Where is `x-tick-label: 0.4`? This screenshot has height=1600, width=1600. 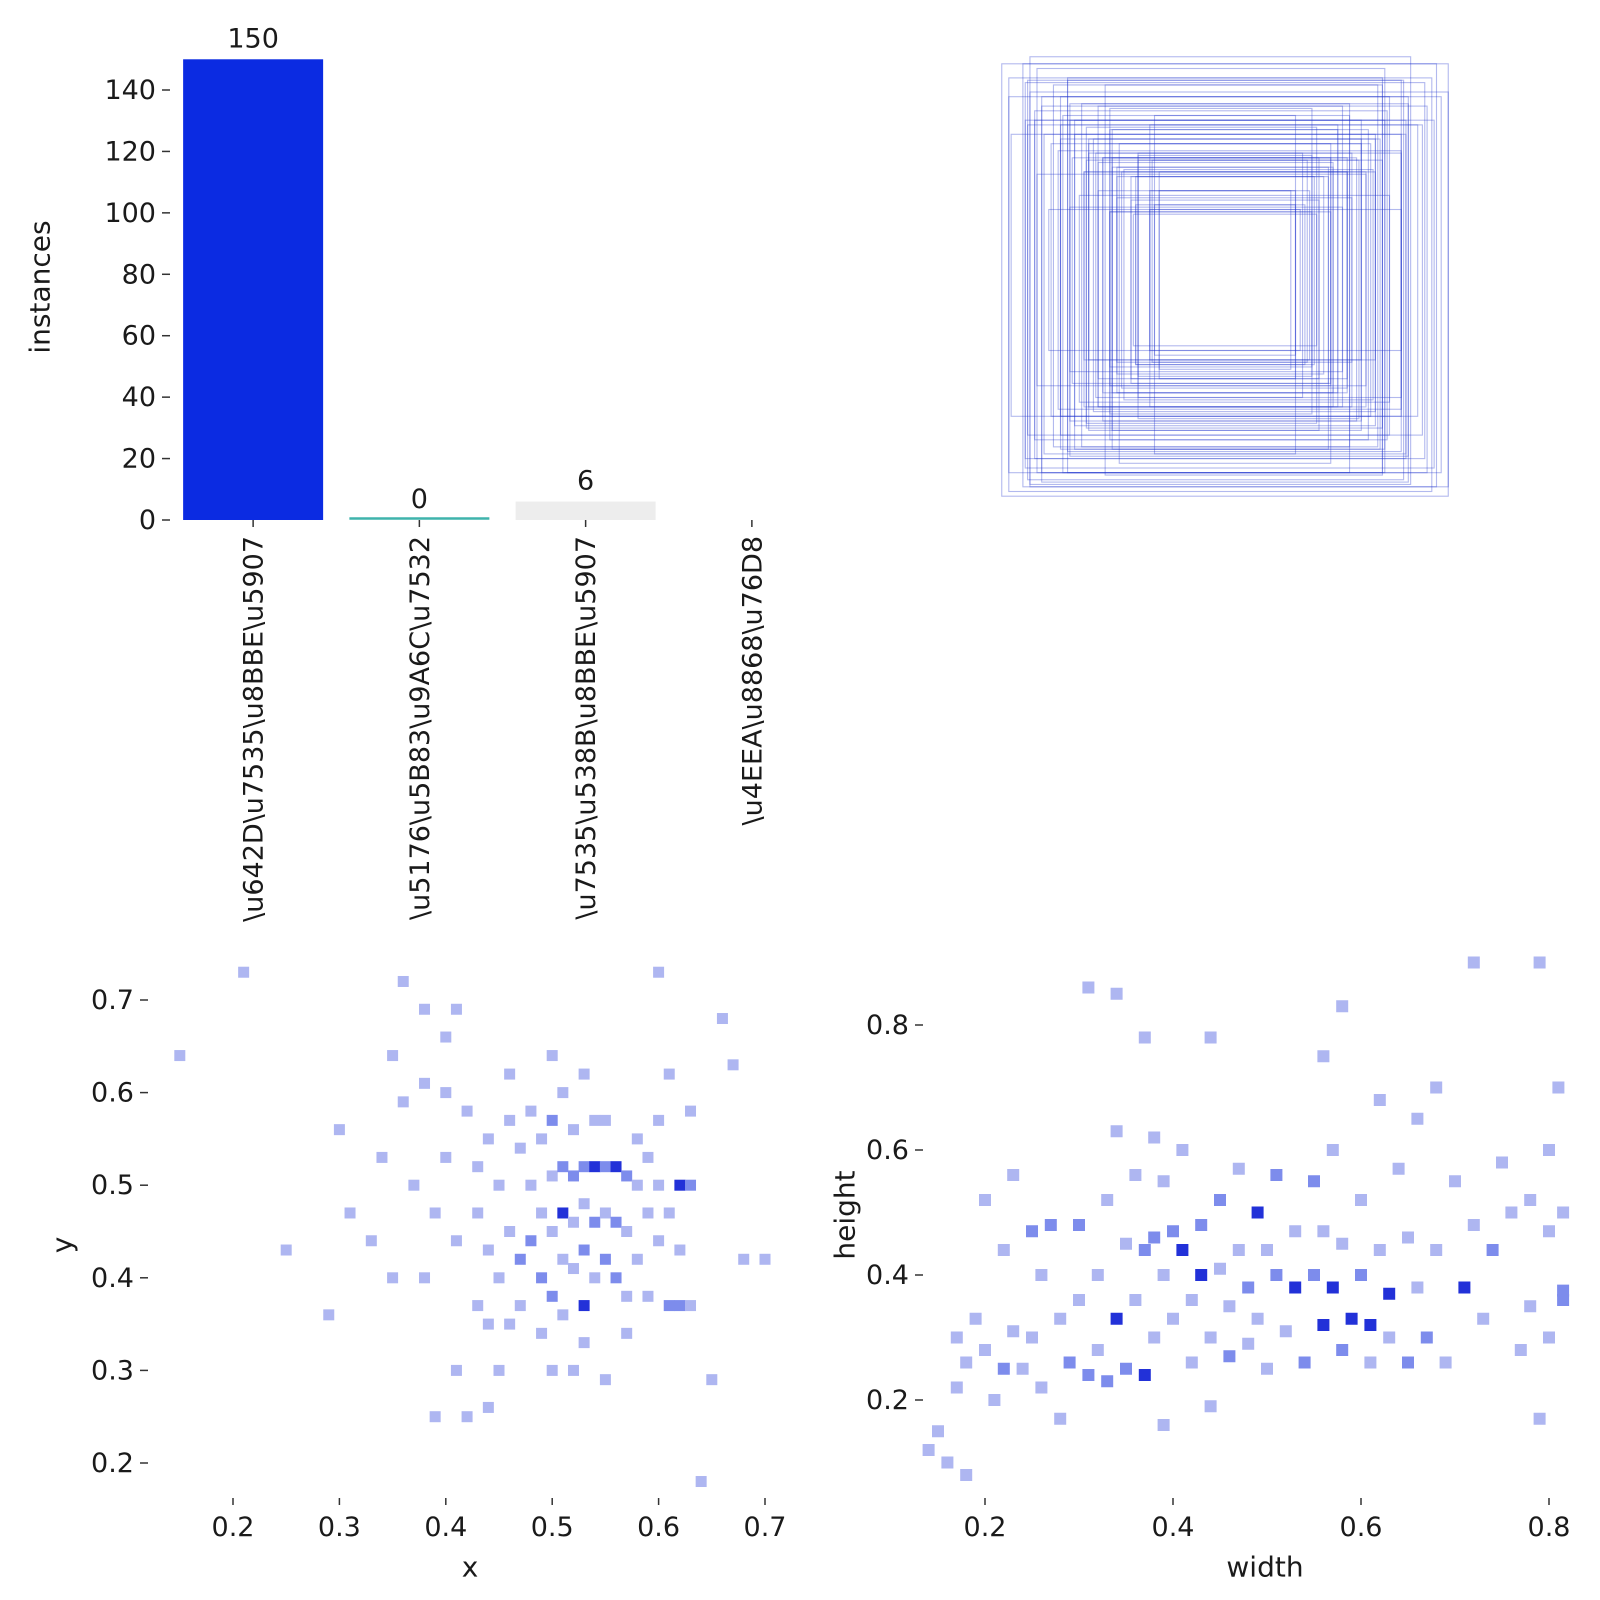
x-tick-label: 0.4 is located at coordinates (1173, 1527).